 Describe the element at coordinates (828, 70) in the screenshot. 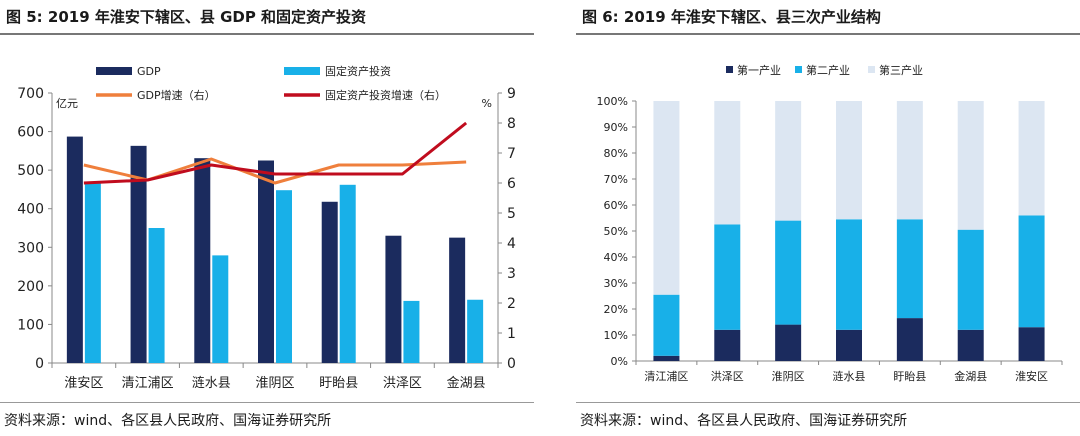

I see `legend-label: 第二产业` at that location.